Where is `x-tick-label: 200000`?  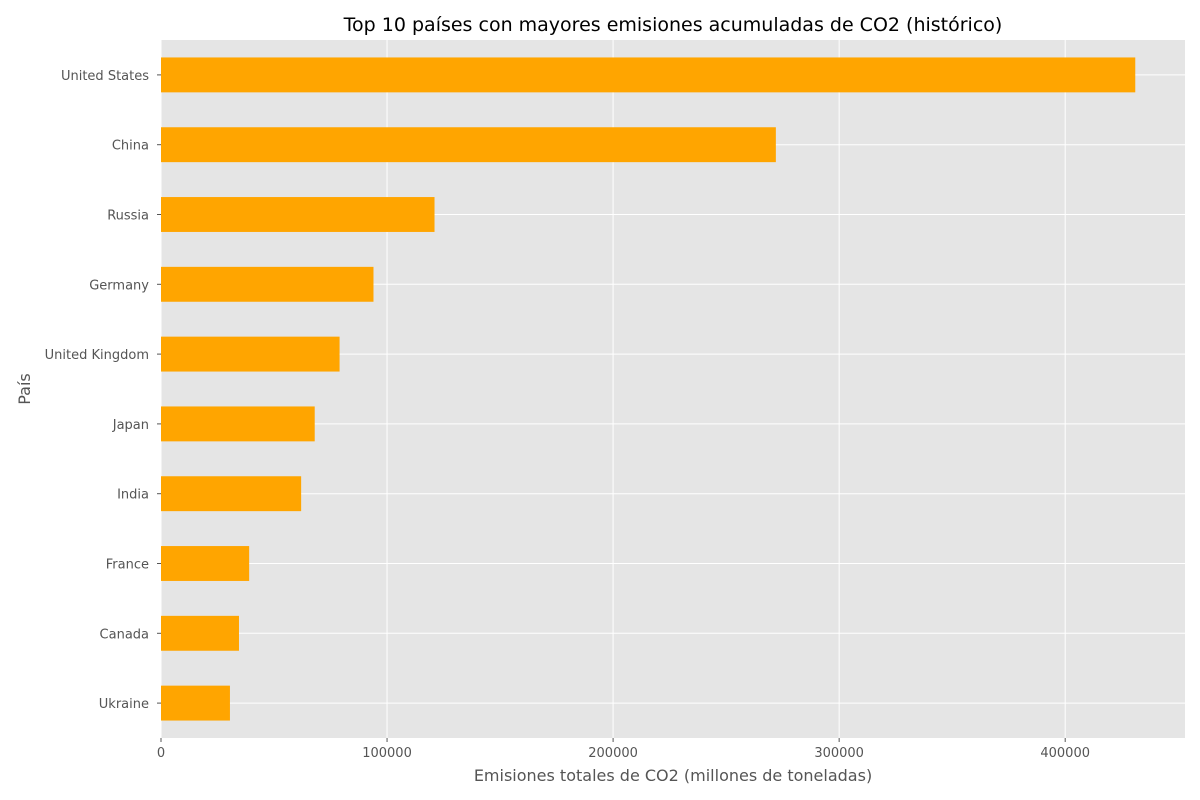 x-tick-label: 200000 is located at coordinates (613, 753).